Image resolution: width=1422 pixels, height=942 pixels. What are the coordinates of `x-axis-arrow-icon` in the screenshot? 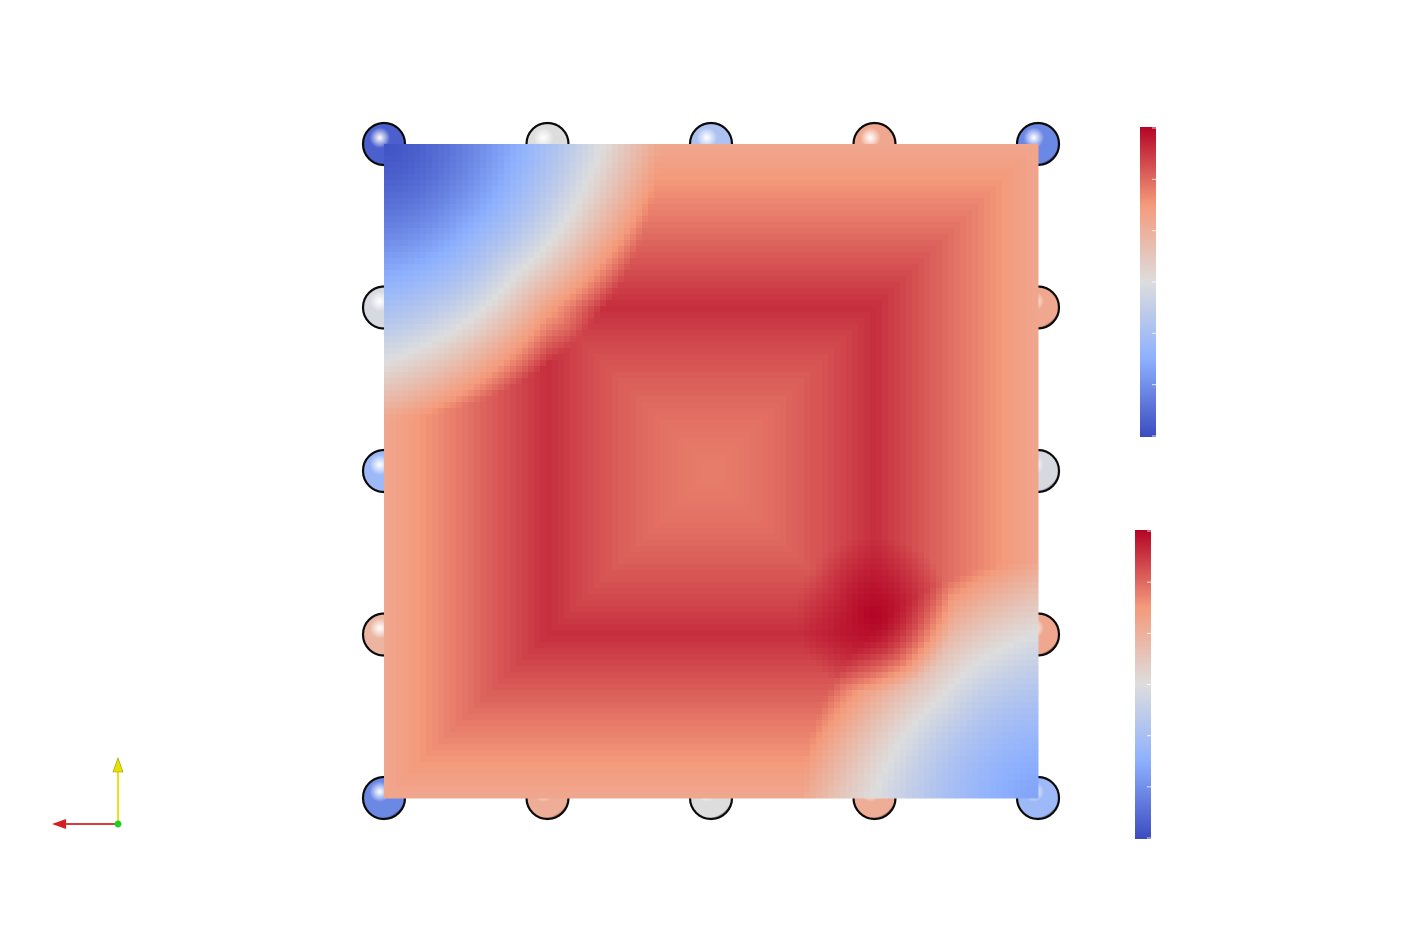 It's located at (59, 824).